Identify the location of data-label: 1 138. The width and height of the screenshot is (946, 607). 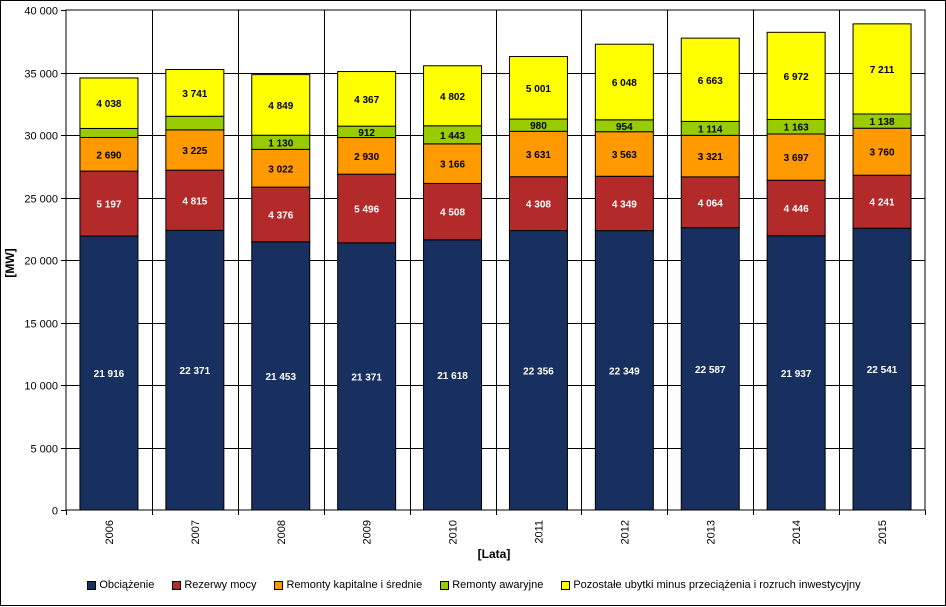
(882, 122).